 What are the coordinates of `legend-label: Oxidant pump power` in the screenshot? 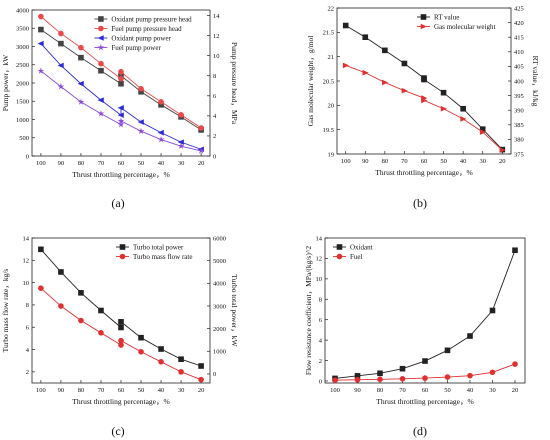 It's located at (141, 38).